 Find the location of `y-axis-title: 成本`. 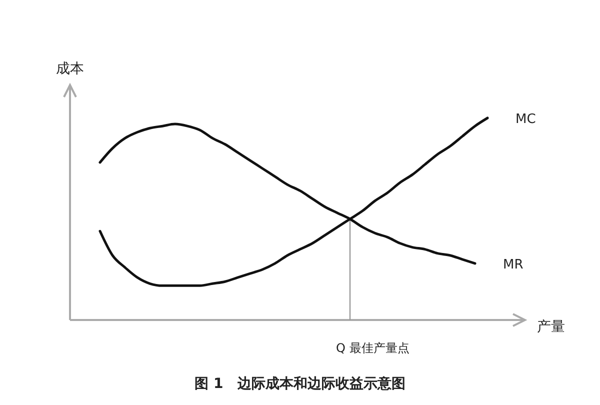

y-axis-title: 成本 is located at coordinates (70, 69).